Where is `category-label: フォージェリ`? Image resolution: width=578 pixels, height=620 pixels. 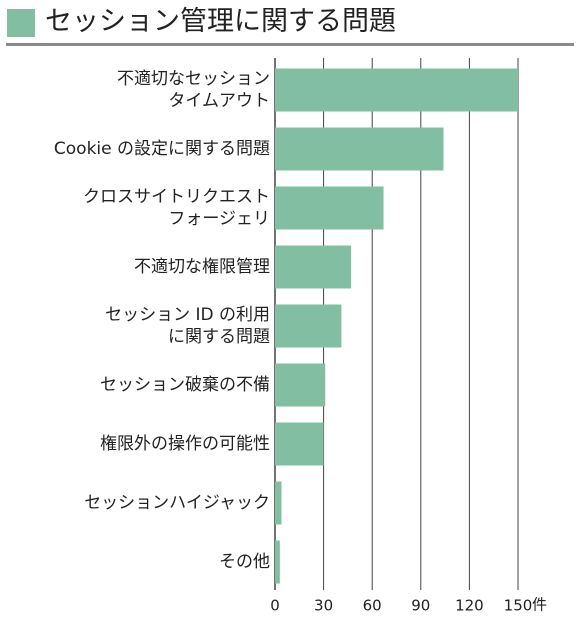
category-label: フォージェリ is located at coordinates (219, 219).